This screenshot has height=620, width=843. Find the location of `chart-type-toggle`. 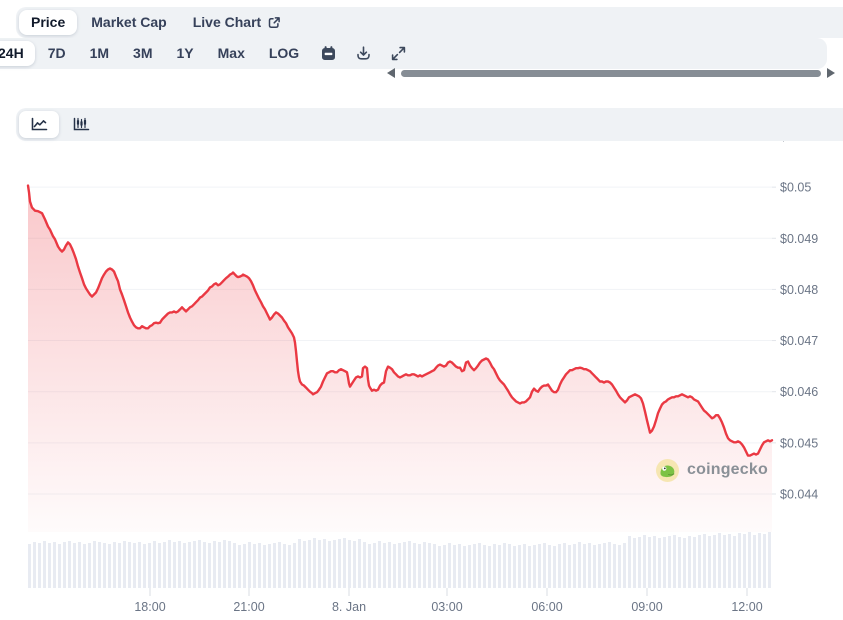

chart-type-toggle is located at coordinates (429, 124).